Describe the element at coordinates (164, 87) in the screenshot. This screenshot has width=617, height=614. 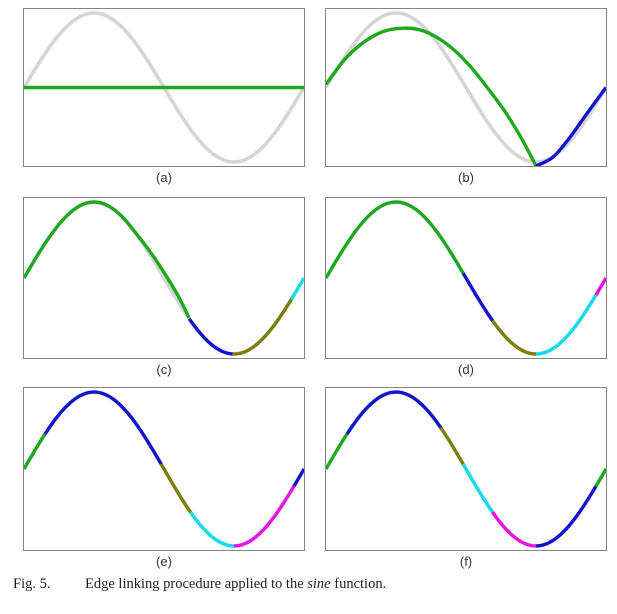
I see `panel-a-plot` at that location.